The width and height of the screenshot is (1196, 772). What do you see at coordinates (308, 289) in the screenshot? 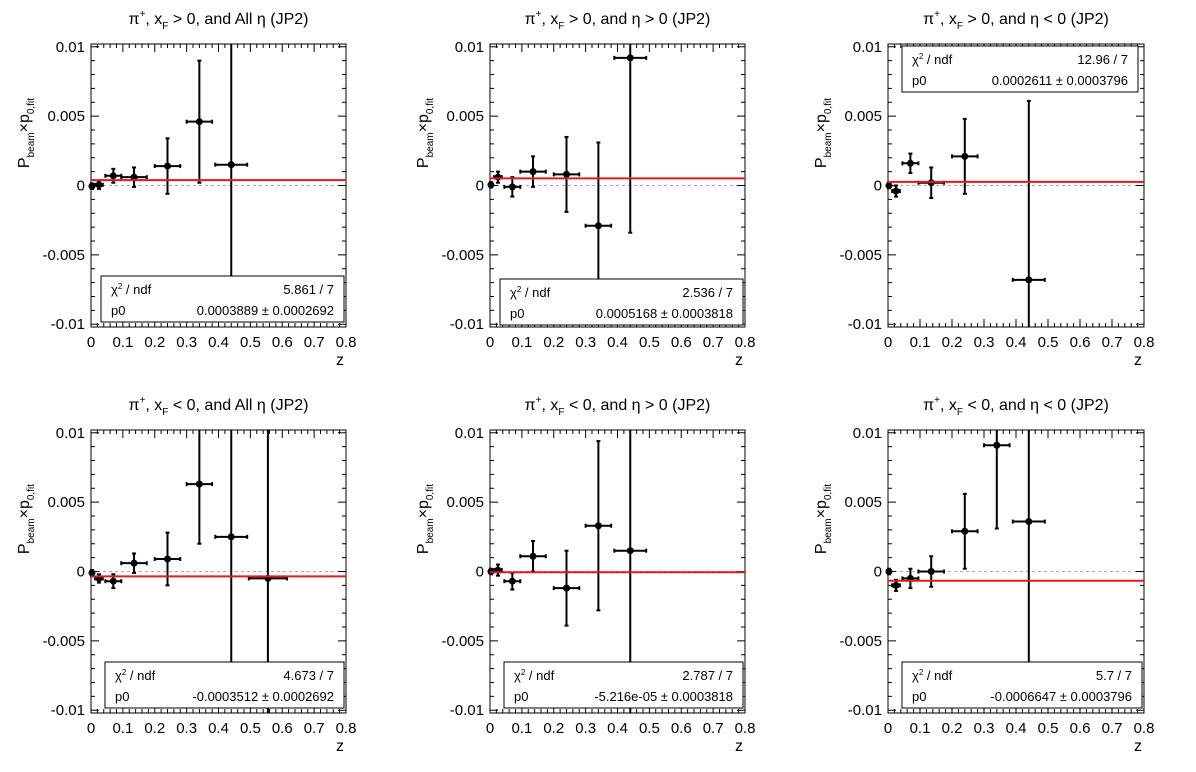
I see `chi2-value: 5.861 / 7` at bounding box center [308, 289].